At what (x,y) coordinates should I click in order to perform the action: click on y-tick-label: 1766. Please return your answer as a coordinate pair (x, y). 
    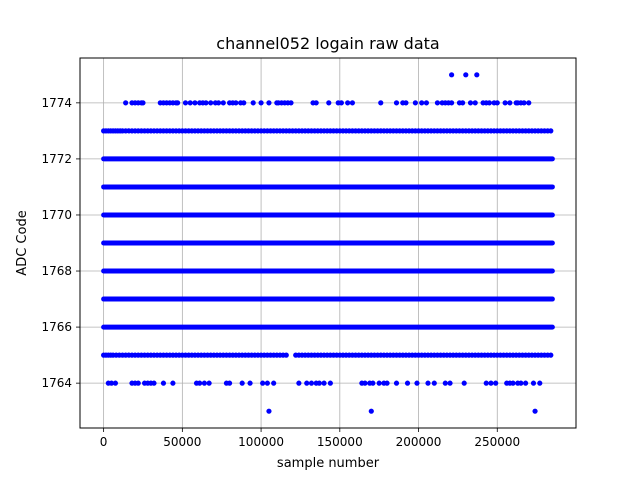
    Looking at the image, I should click on (56, 327).